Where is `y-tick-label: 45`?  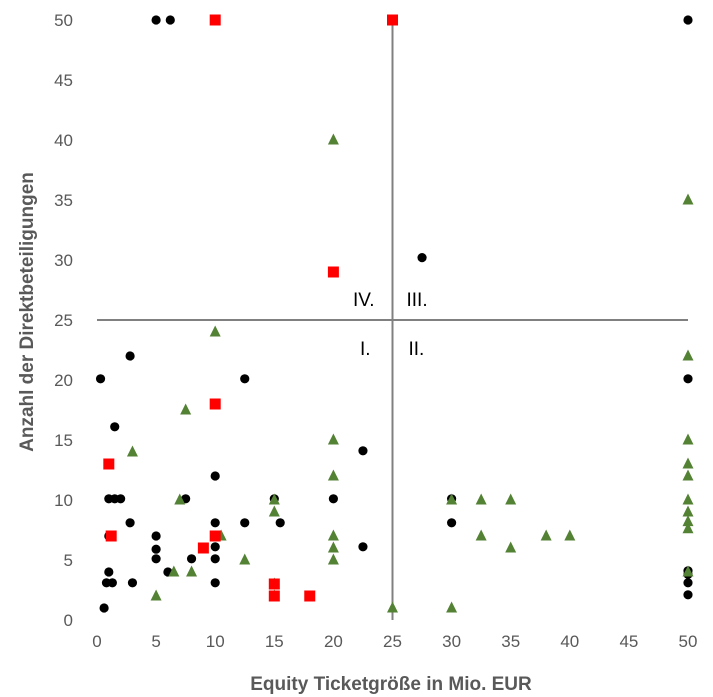
y-tick-label: 45 is located at coordinates (63, 80).